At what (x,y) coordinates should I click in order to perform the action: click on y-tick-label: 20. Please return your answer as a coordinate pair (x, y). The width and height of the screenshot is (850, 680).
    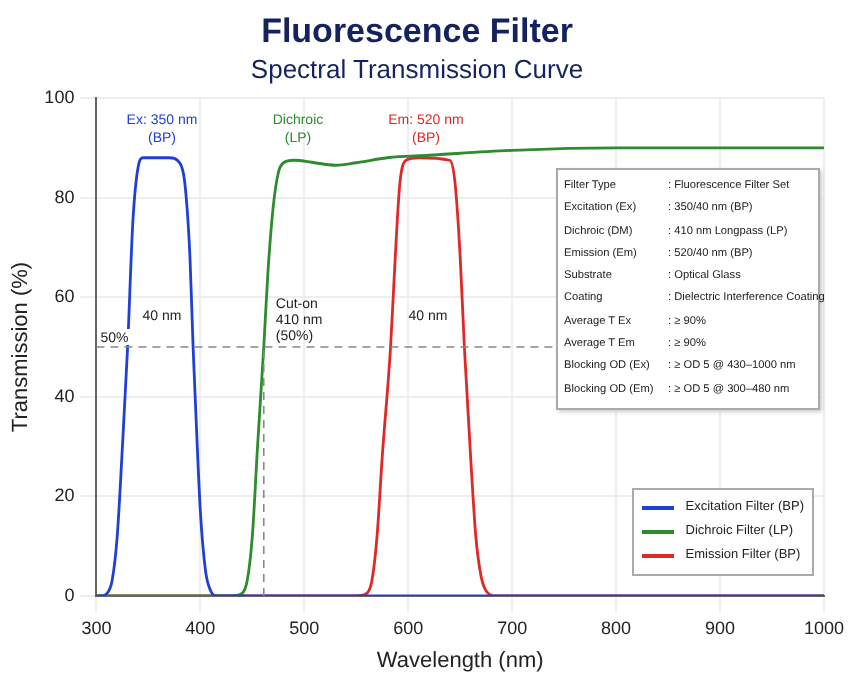
    Looking at the image, I should click on (64, 495).